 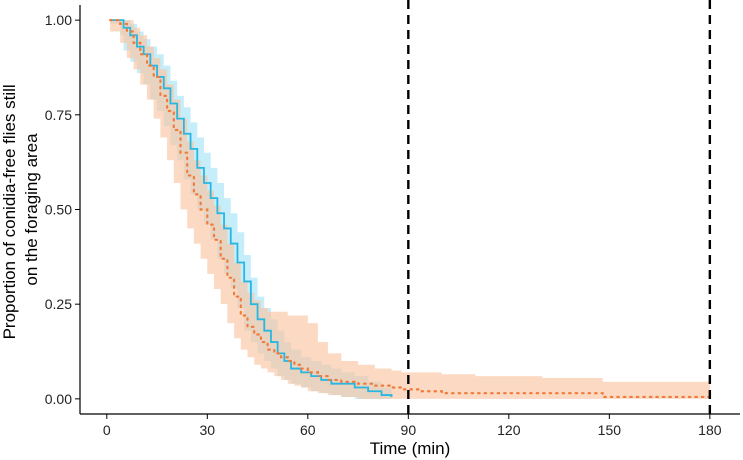 What do you see at coordinates (31, 209) in the screenshot?
I see `y-axis-title-line-2: on the foraging area` at bounding box center [31, 209].